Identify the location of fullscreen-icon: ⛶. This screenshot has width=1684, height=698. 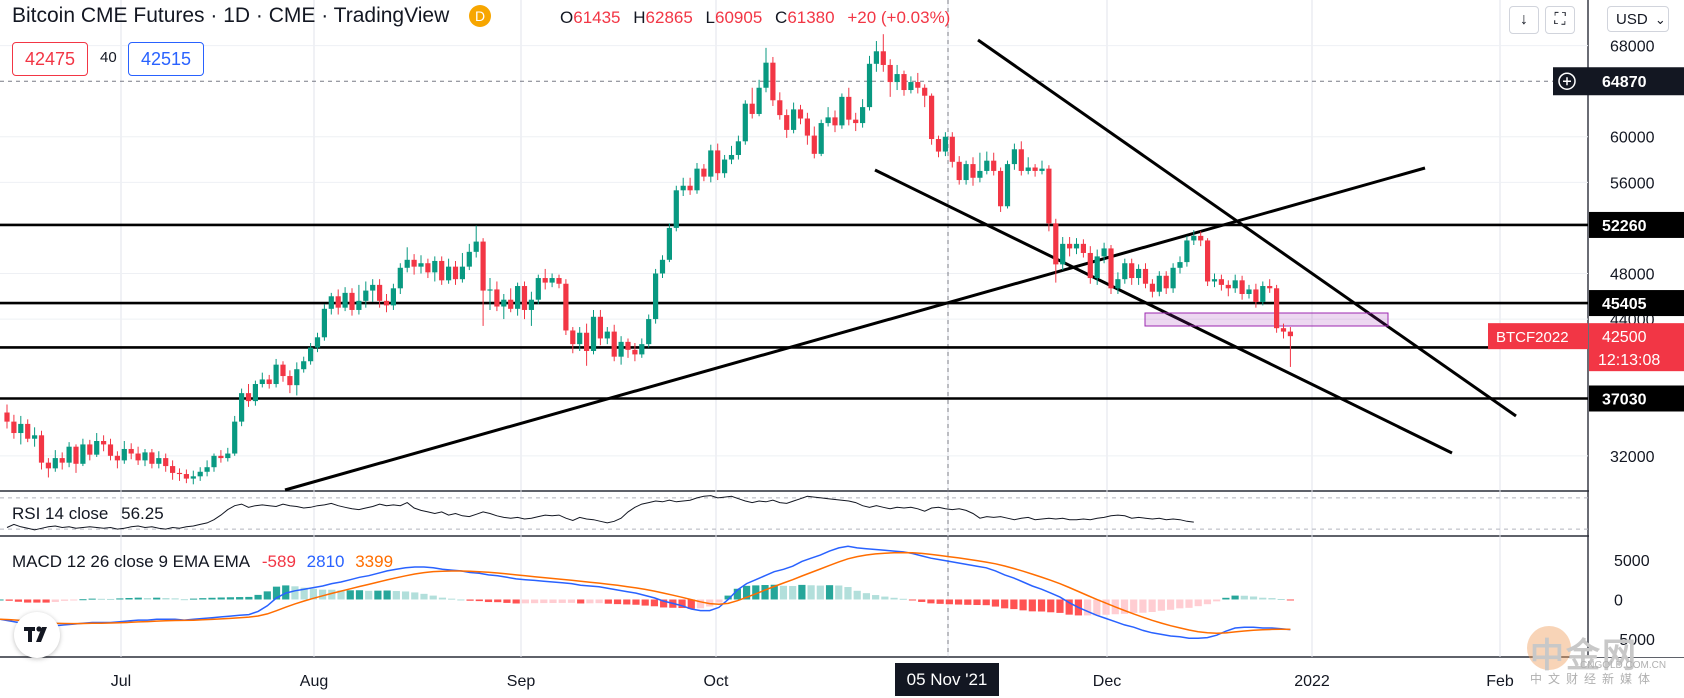
(1560, 20).